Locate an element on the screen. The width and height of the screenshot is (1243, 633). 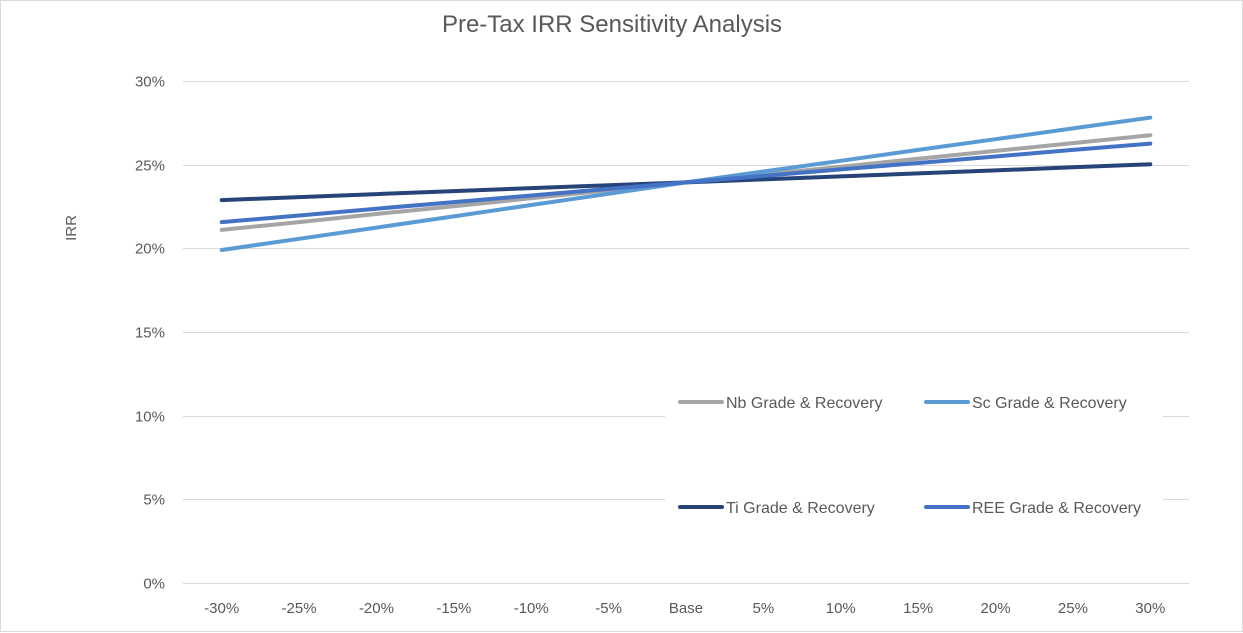
y-tick-label: 25% is located at coordinates (150, 166).